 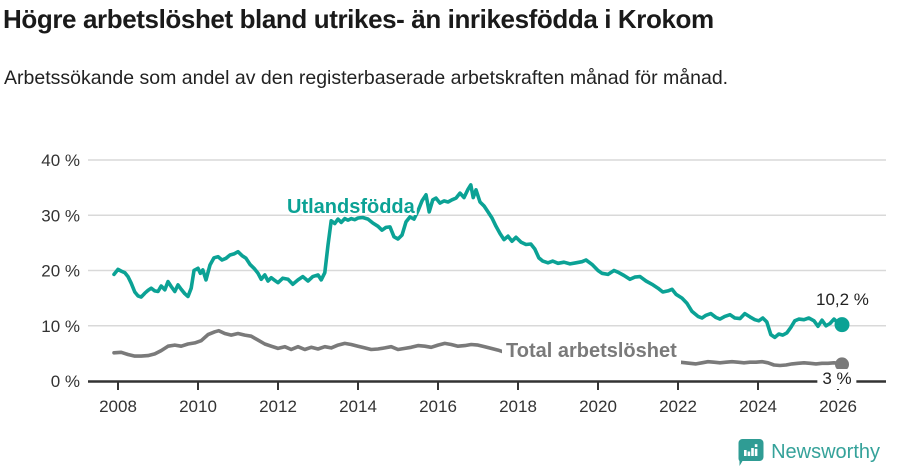 What do you see at coordinates (678, 406) in the screenshot?
I see `x-tick-label: 2022` at bounding box center [678, 406].